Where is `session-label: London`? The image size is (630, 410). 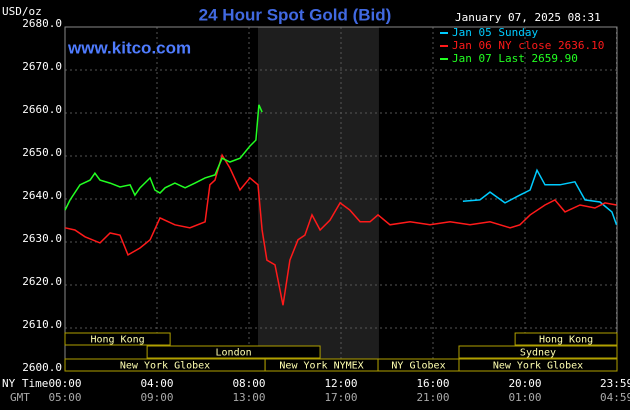 session-label: London is located at coordinates (234, 353).